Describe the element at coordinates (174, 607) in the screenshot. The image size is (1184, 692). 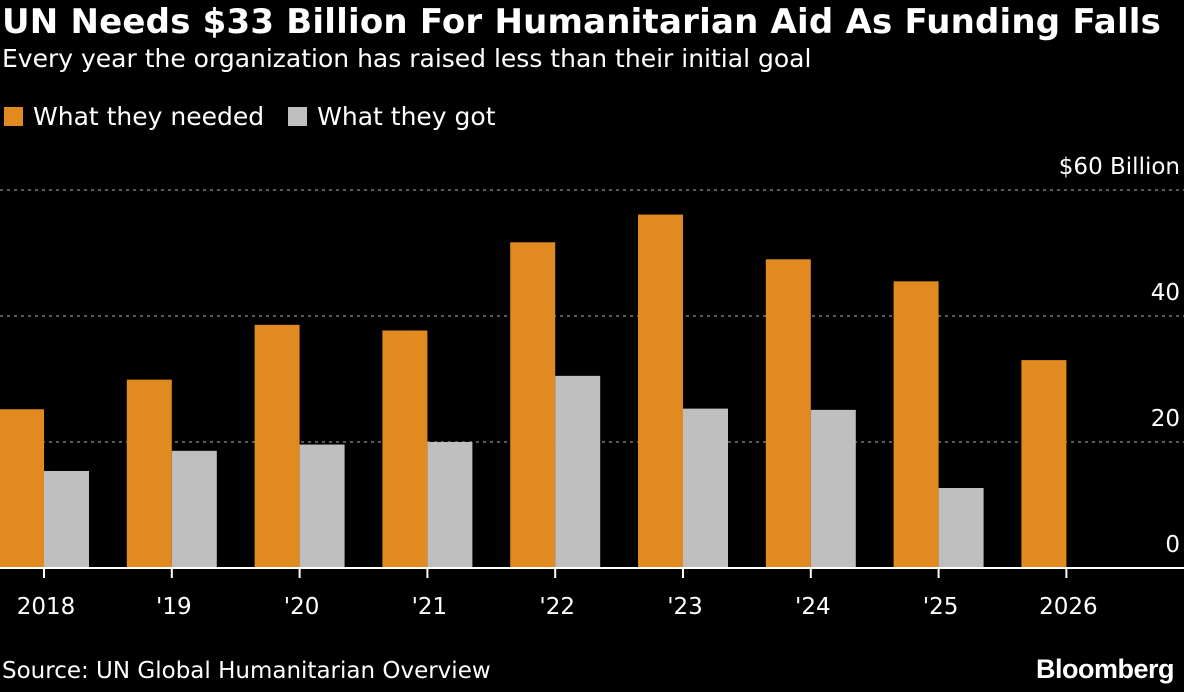
I see `x-tick-label: '19` at that location.